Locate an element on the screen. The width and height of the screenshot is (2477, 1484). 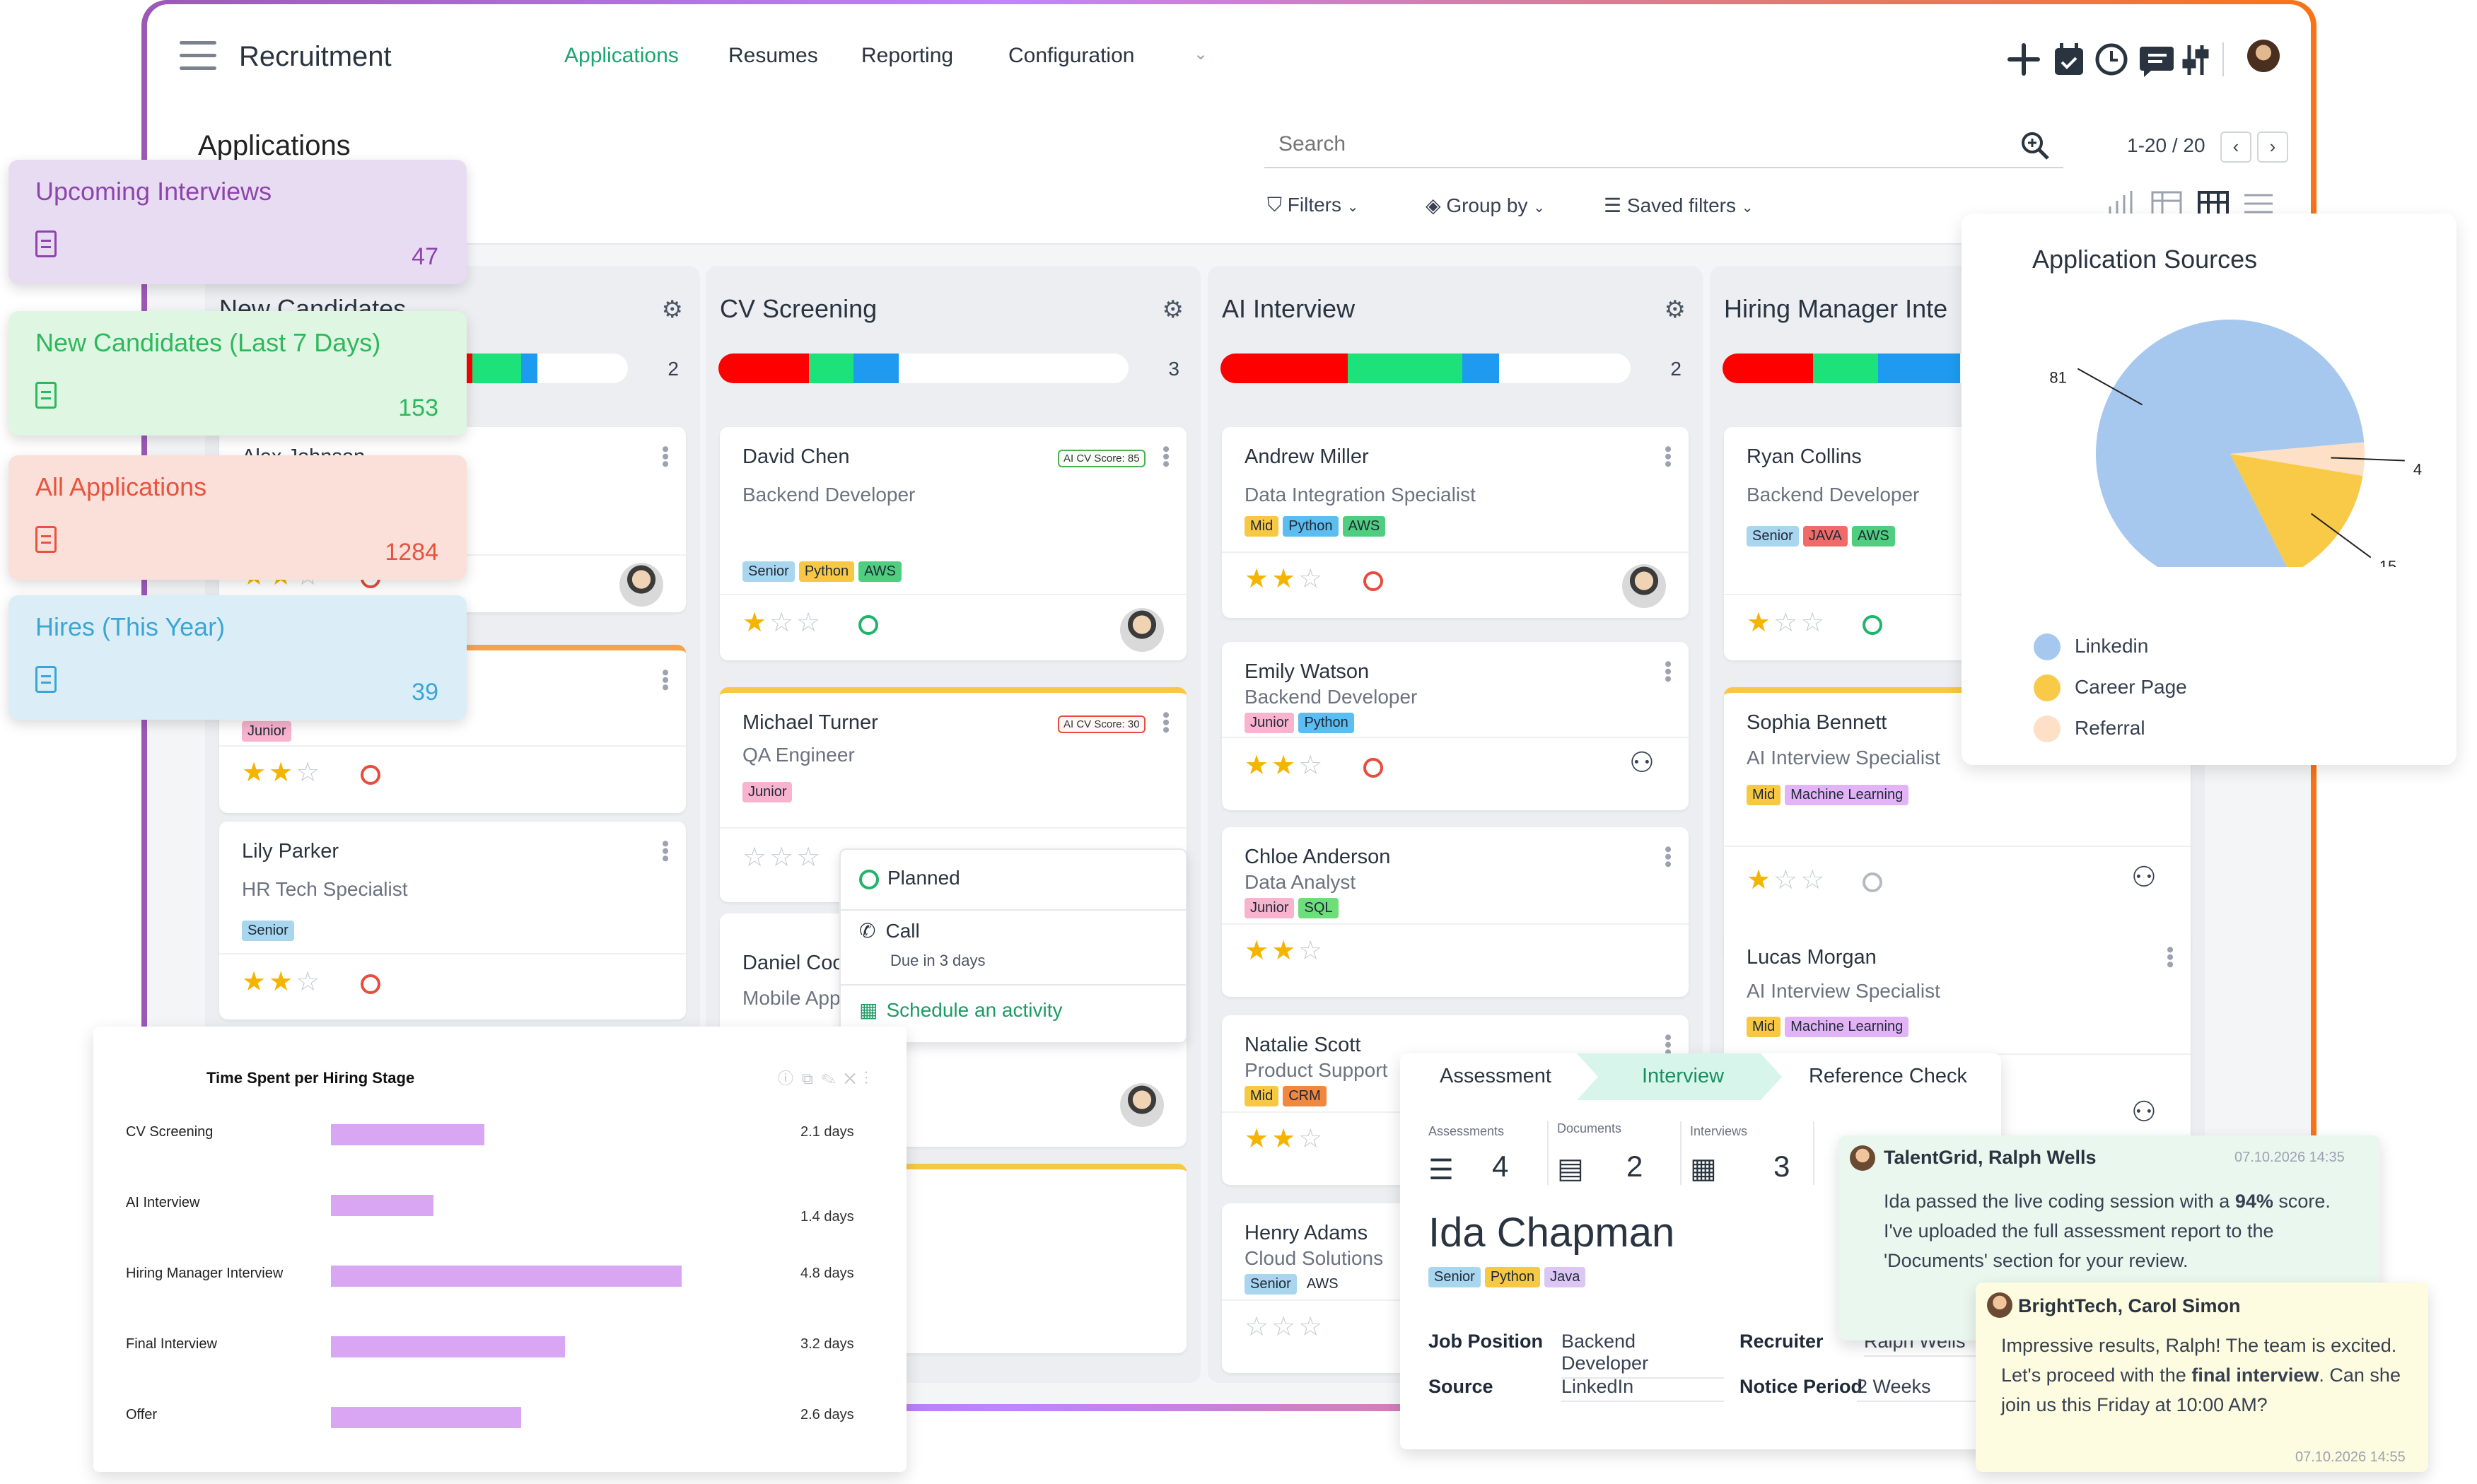
pager-prev-button: ‹ is located at coordinates (2235, 147).